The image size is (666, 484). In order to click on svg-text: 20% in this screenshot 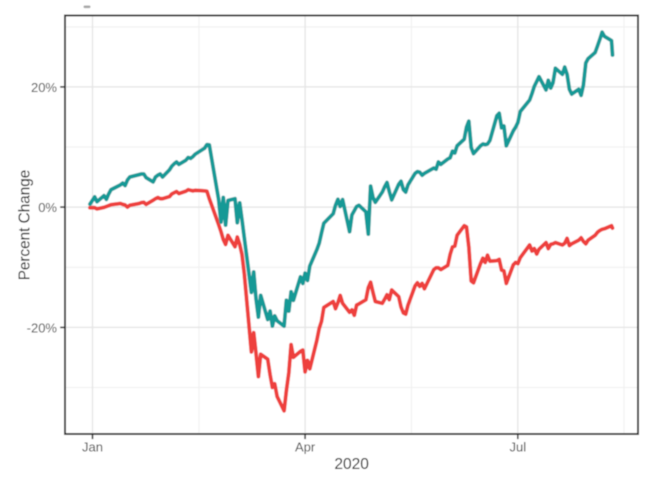, I will do `click(44, 87)`.